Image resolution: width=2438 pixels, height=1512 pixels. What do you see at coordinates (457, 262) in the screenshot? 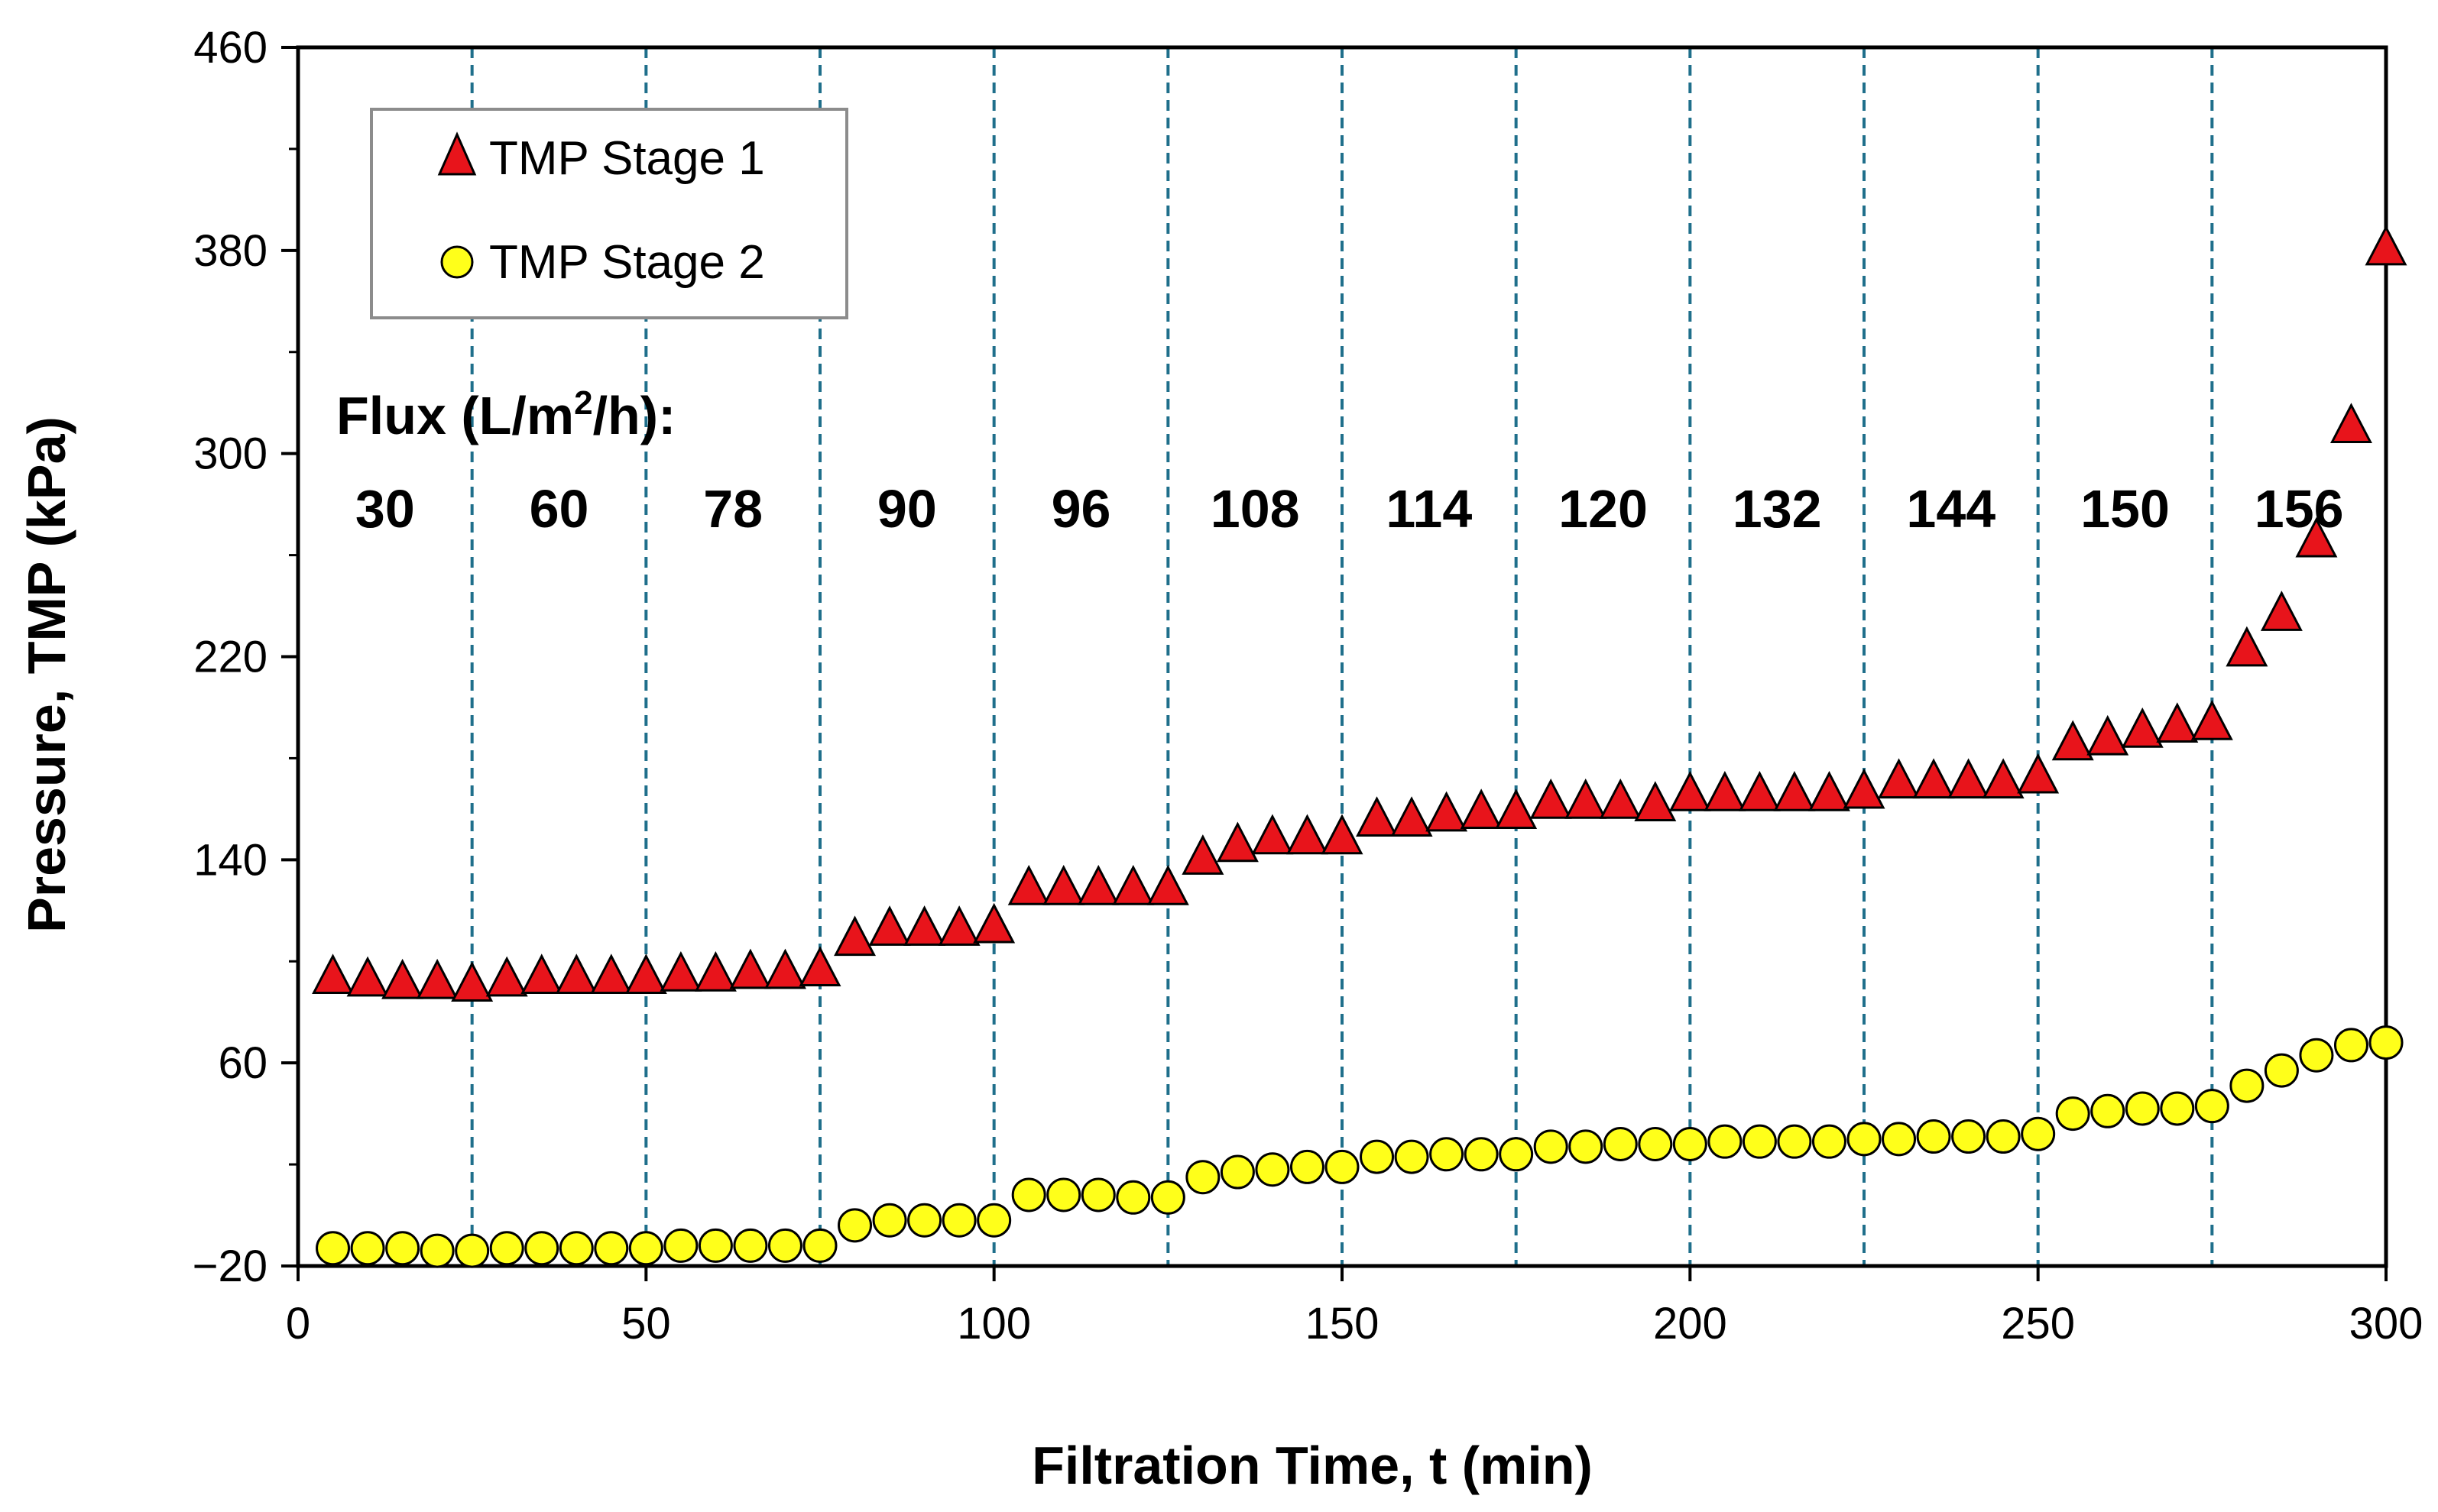
I see `legend-marker-circle` at bounding box center [457, 262].